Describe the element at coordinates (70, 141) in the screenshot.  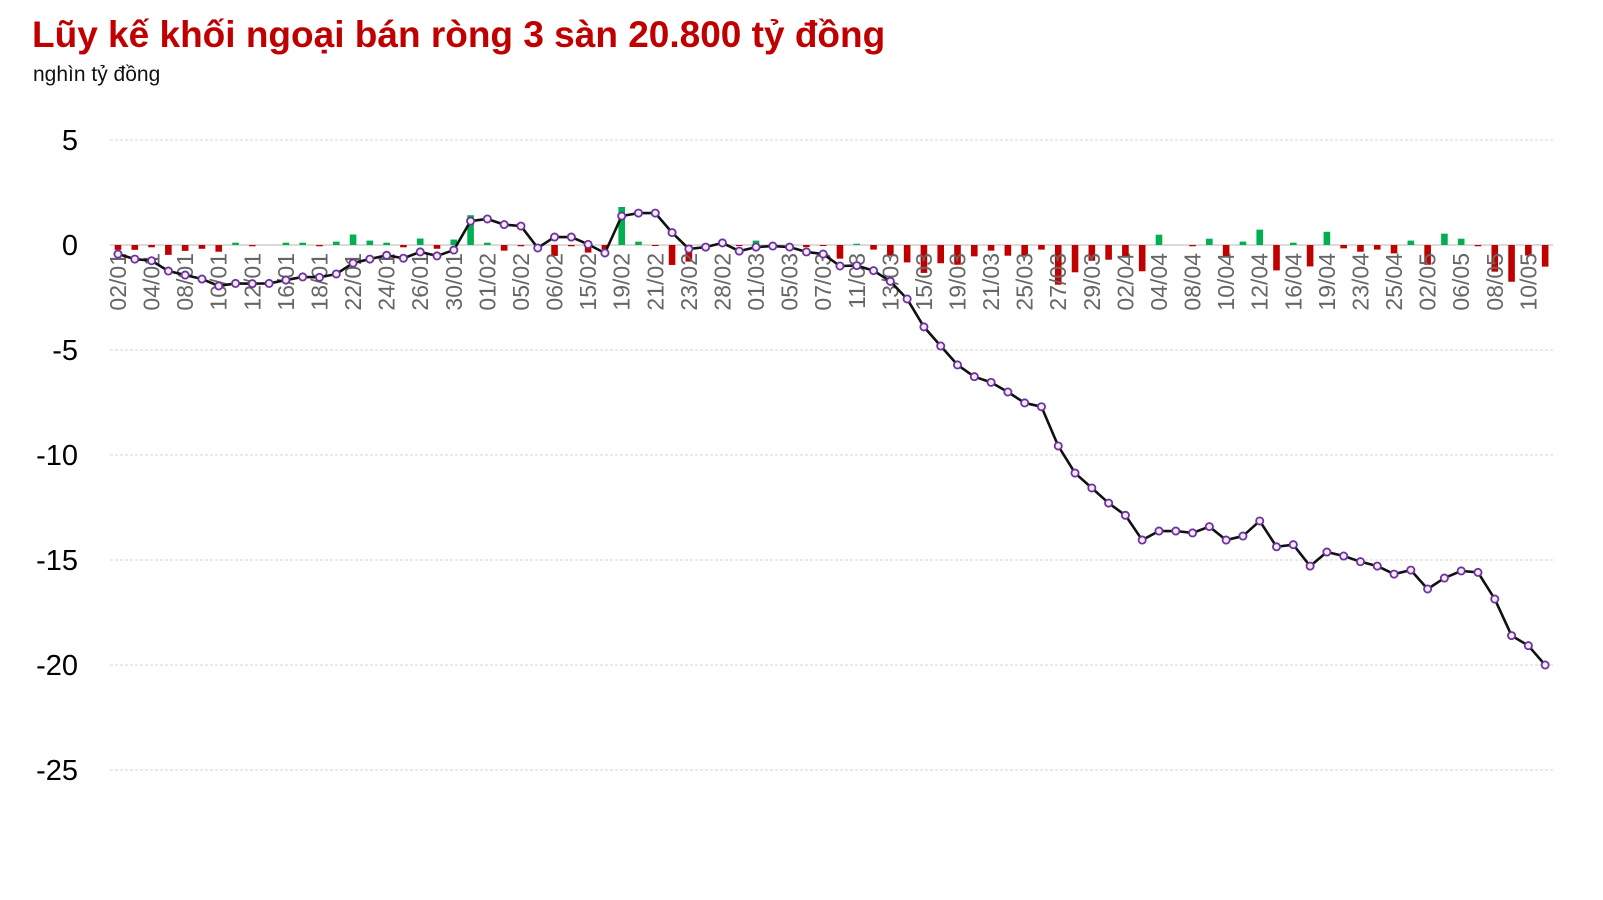
I see `y-tick-label: 5` at that location.